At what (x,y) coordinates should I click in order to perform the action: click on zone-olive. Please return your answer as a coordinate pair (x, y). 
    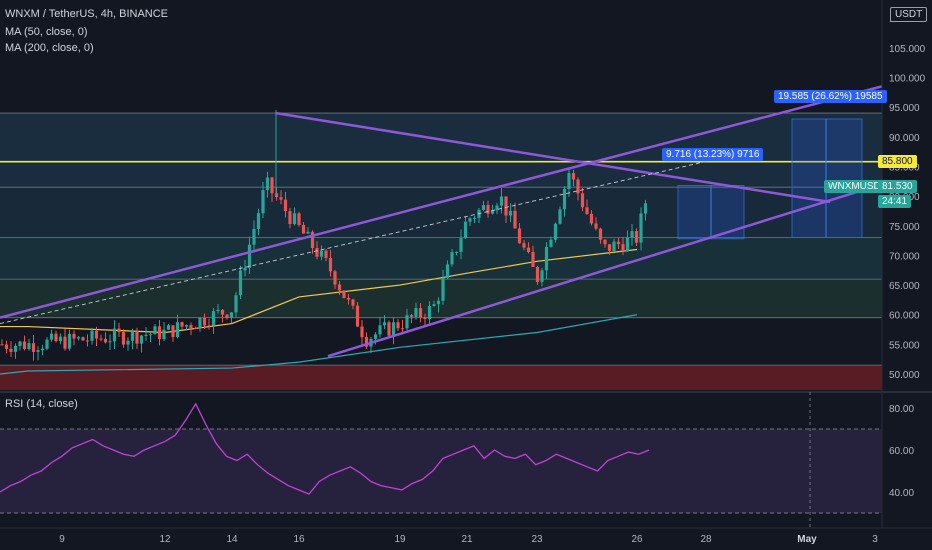
    Looking at the image, I should click on (441, 298).